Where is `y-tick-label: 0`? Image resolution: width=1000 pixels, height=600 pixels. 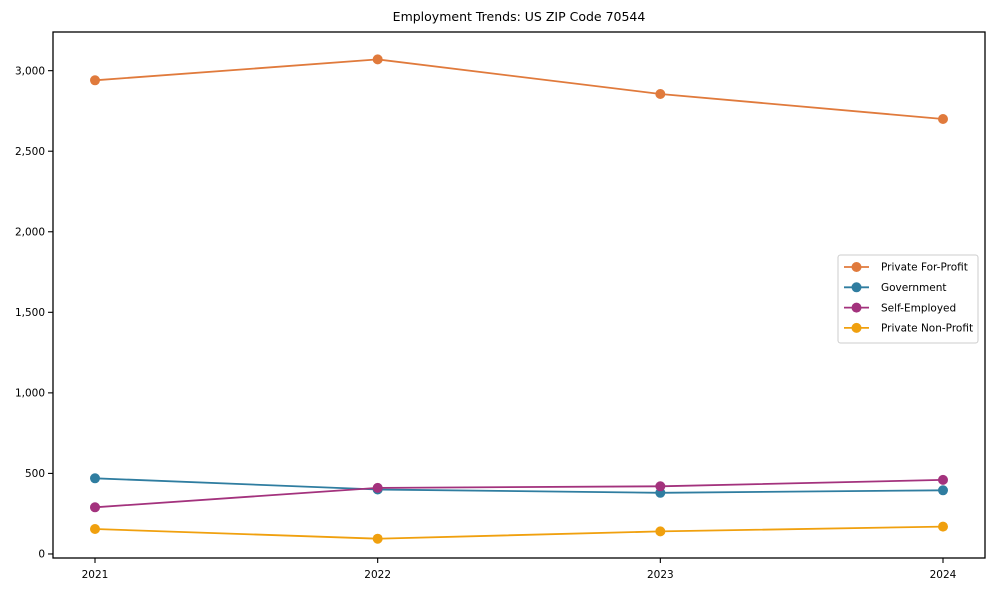
y-tick-label: 0 is located at coordinates (41, 555).